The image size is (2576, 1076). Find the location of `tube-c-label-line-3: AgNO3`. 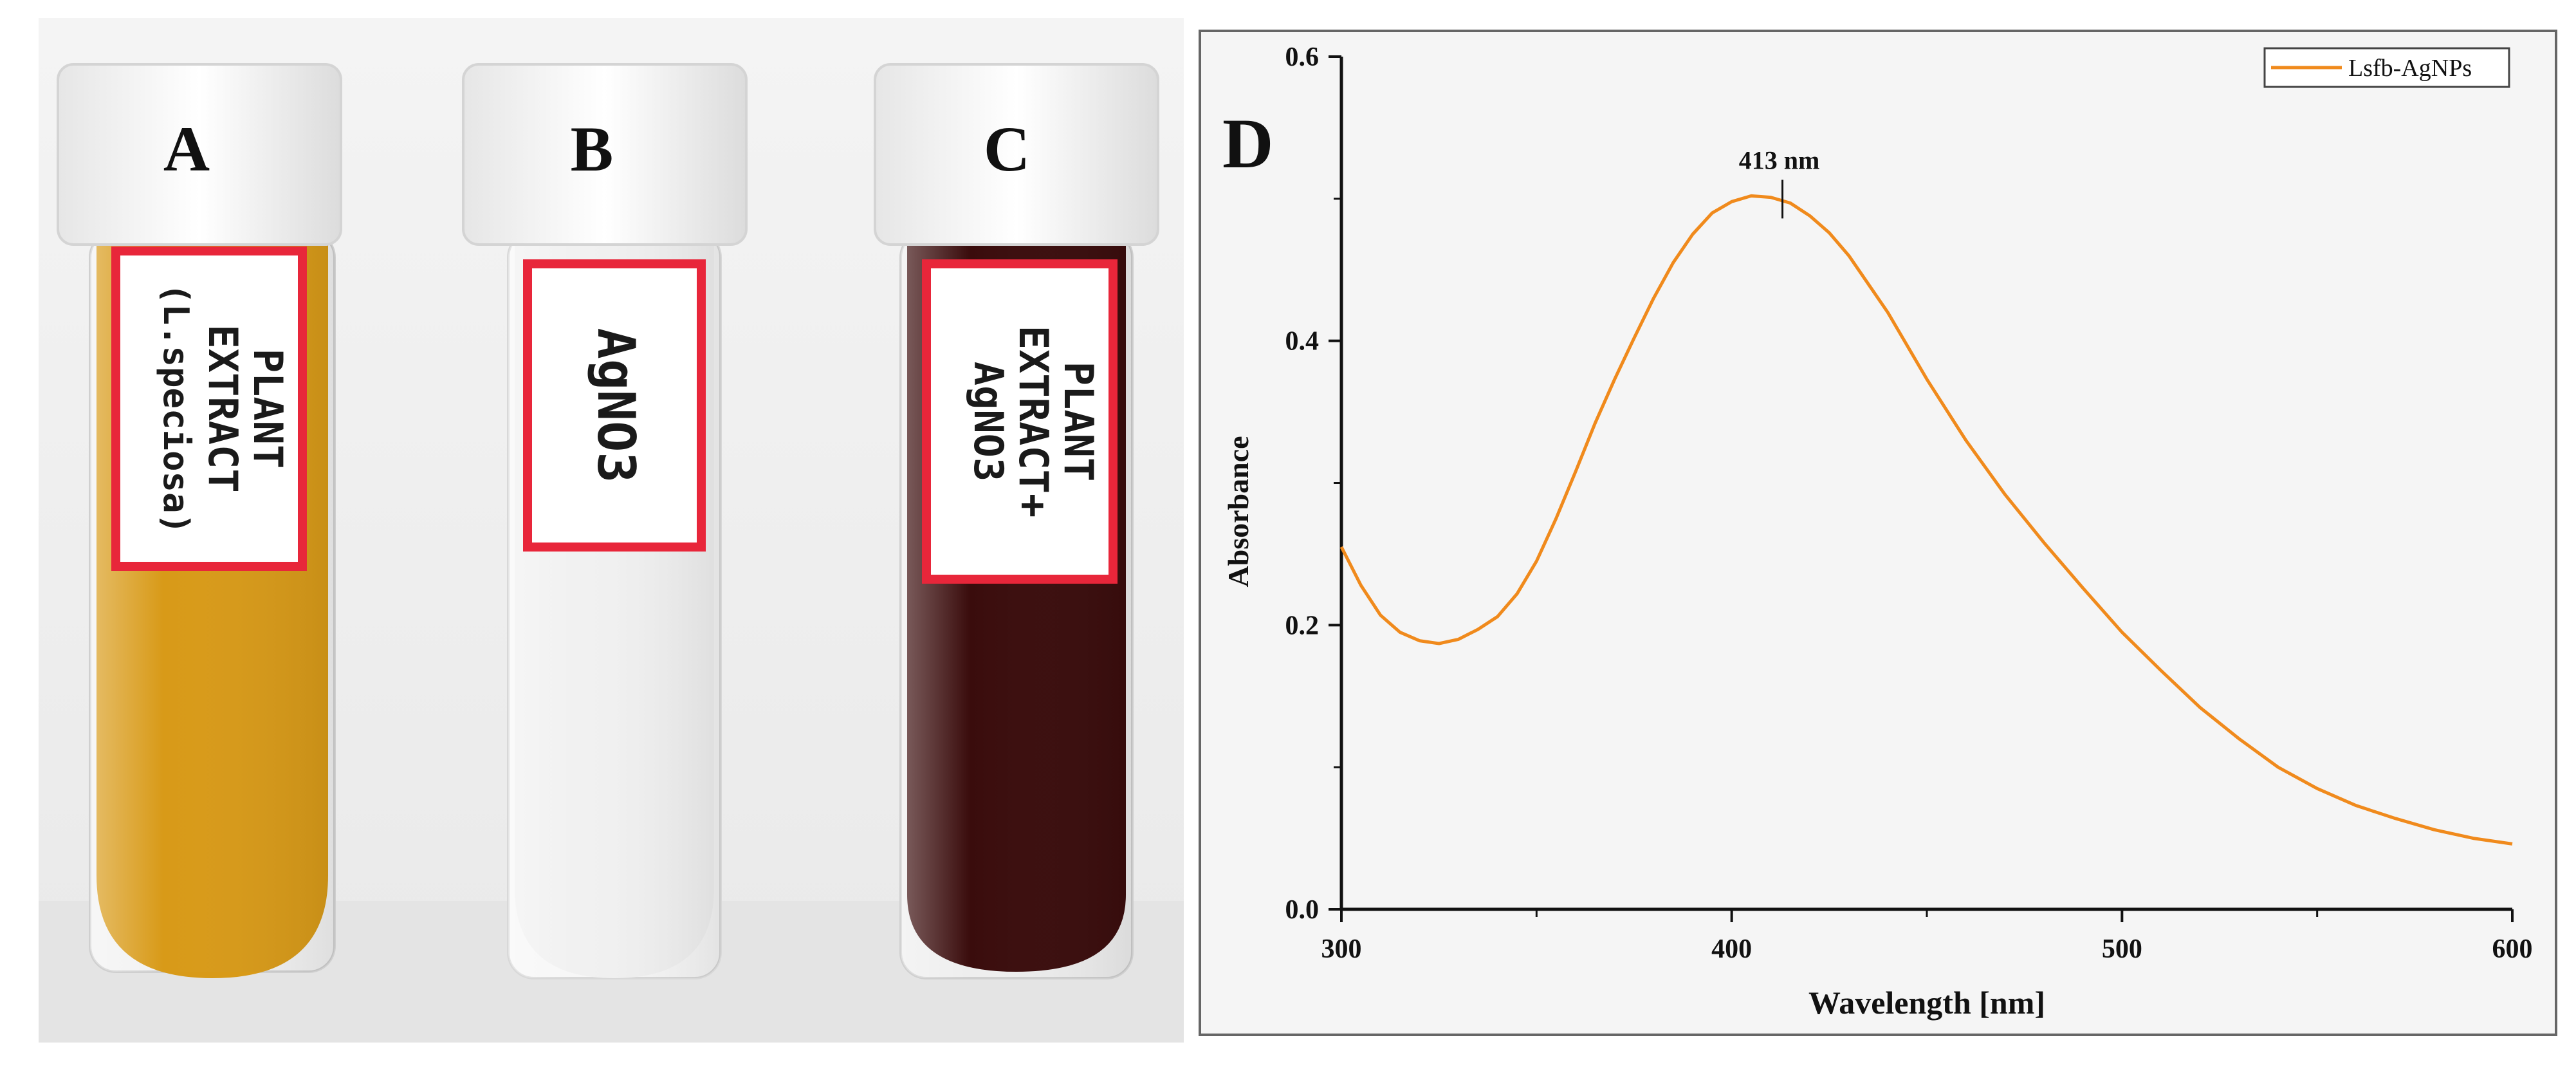

tube-c-label-line-3: AgNO3 is located at coordinates (988, 422).